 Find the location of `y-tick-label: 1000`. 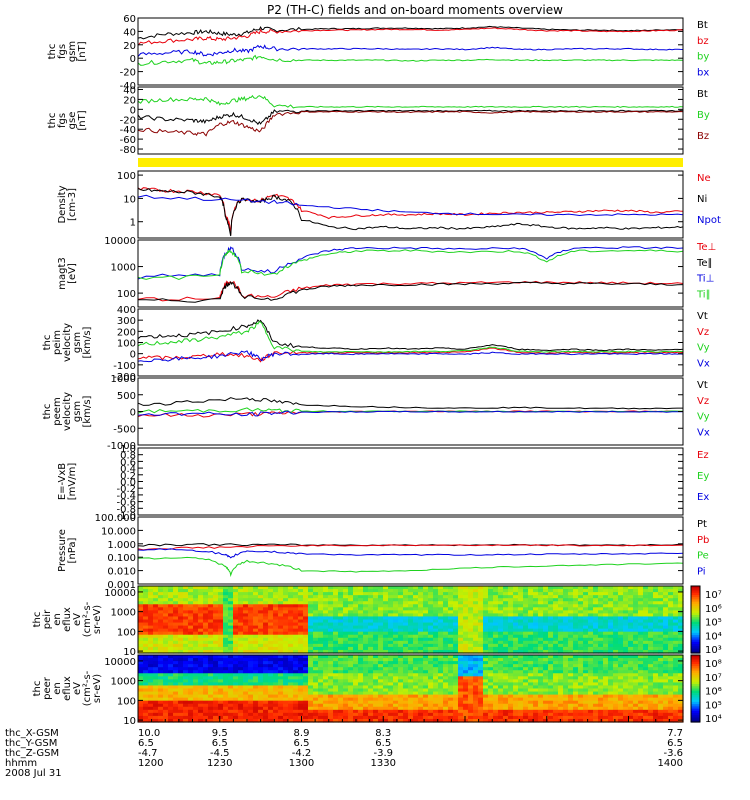

y-tick-label: 1000 is located at coordinates (123, 268).